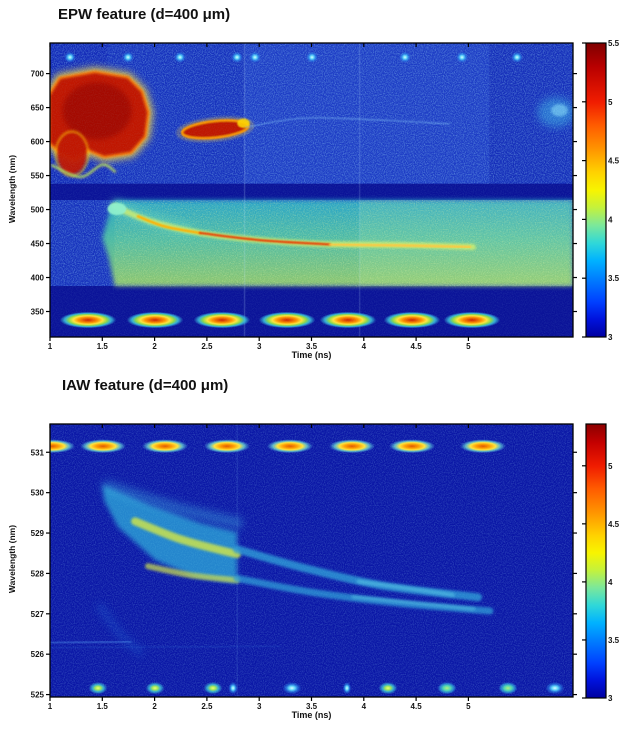  I want to click on y-tick-label: 525, so click(38, 695).